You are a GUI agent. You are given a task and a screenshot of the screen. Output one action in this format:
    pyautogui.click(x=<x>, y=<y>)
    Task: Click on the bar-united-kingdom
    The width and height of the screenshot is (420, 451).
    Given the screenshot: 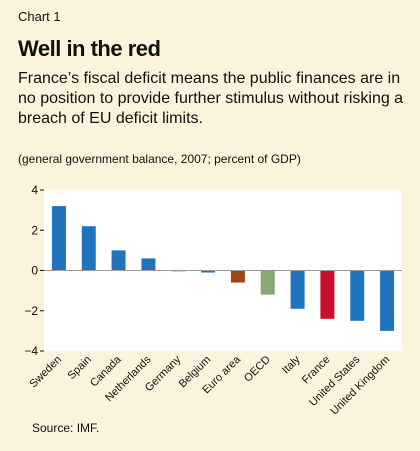 What is the action you would take?
    pyautogui.click(x=387, y=300)
    